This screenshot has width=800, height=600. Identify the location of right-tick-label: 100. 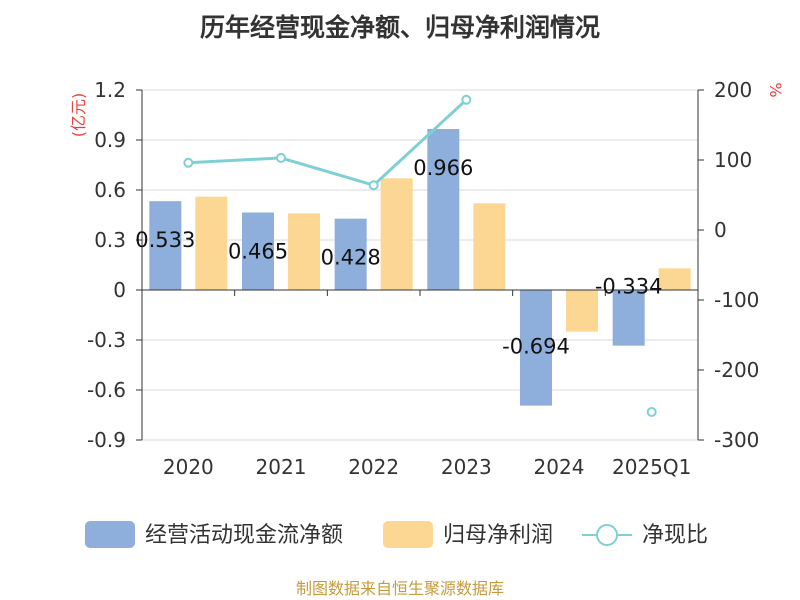
(733, 160).